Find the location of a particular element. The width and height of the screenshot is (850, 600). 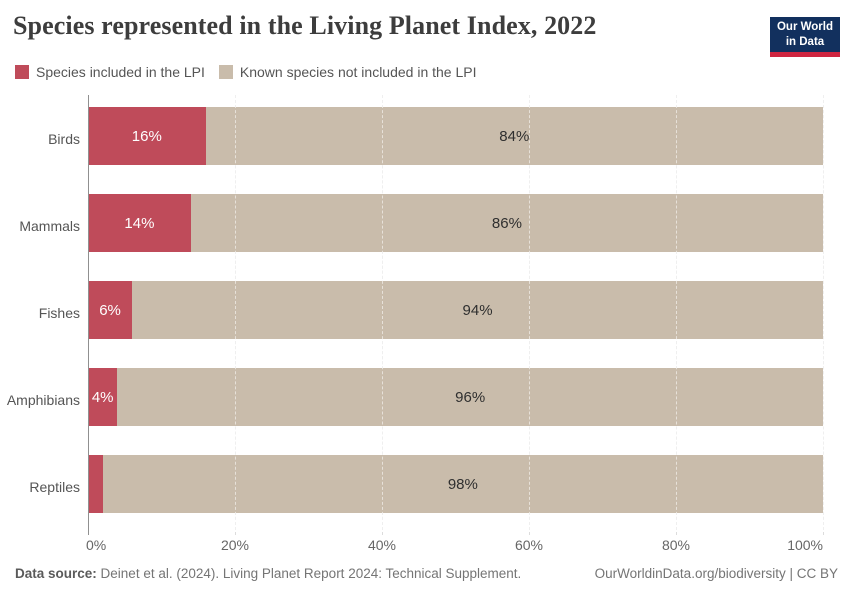

bar-segment-included is located at coordinates (95, 484).